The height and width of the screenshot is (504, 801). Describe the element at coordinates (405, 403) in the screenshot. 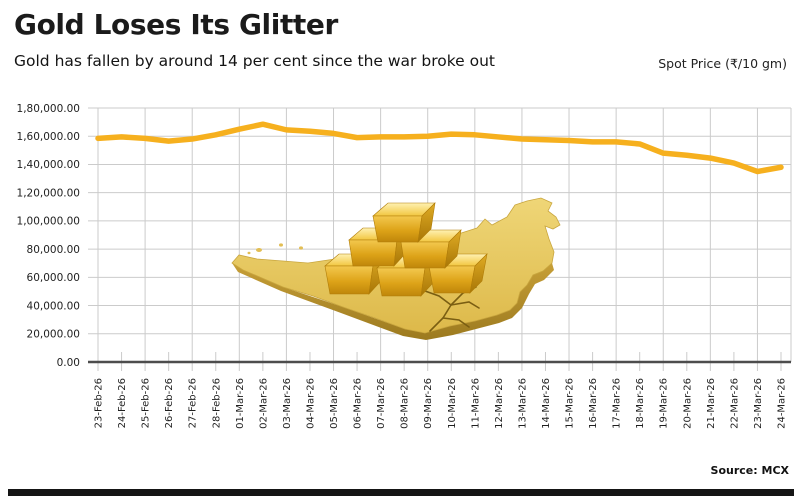

I see `svg-text: 08-Mar-26` at that location.